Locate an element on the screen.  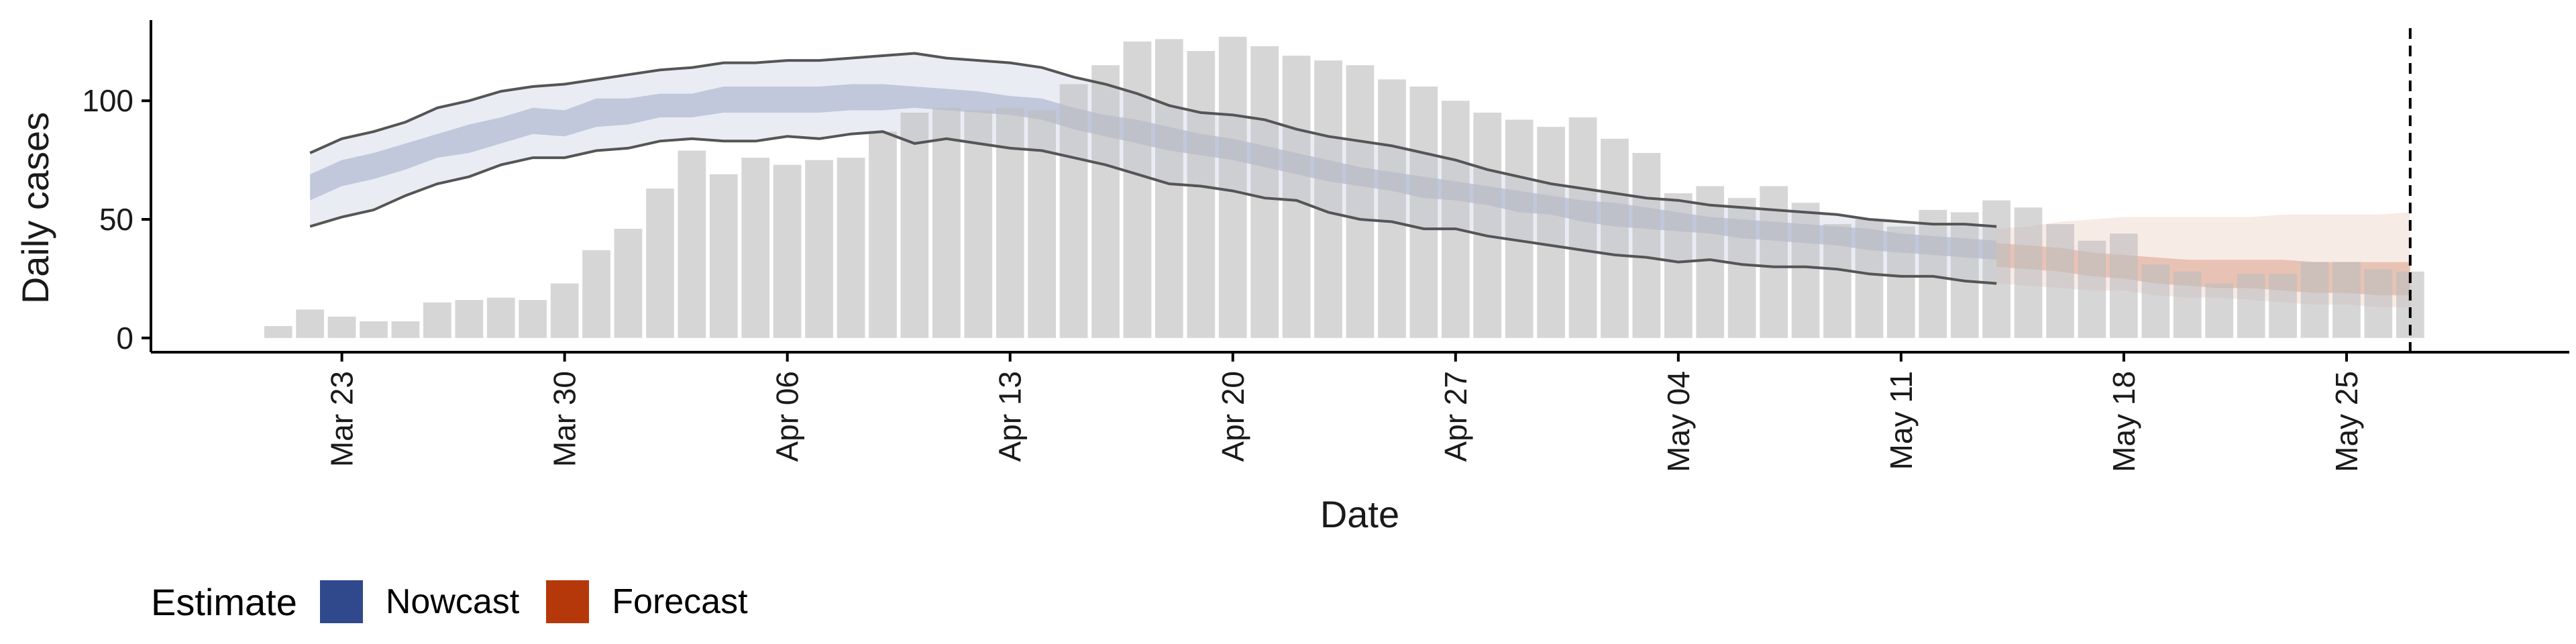
legend-key-forecast is located at coordinates (568, 601).